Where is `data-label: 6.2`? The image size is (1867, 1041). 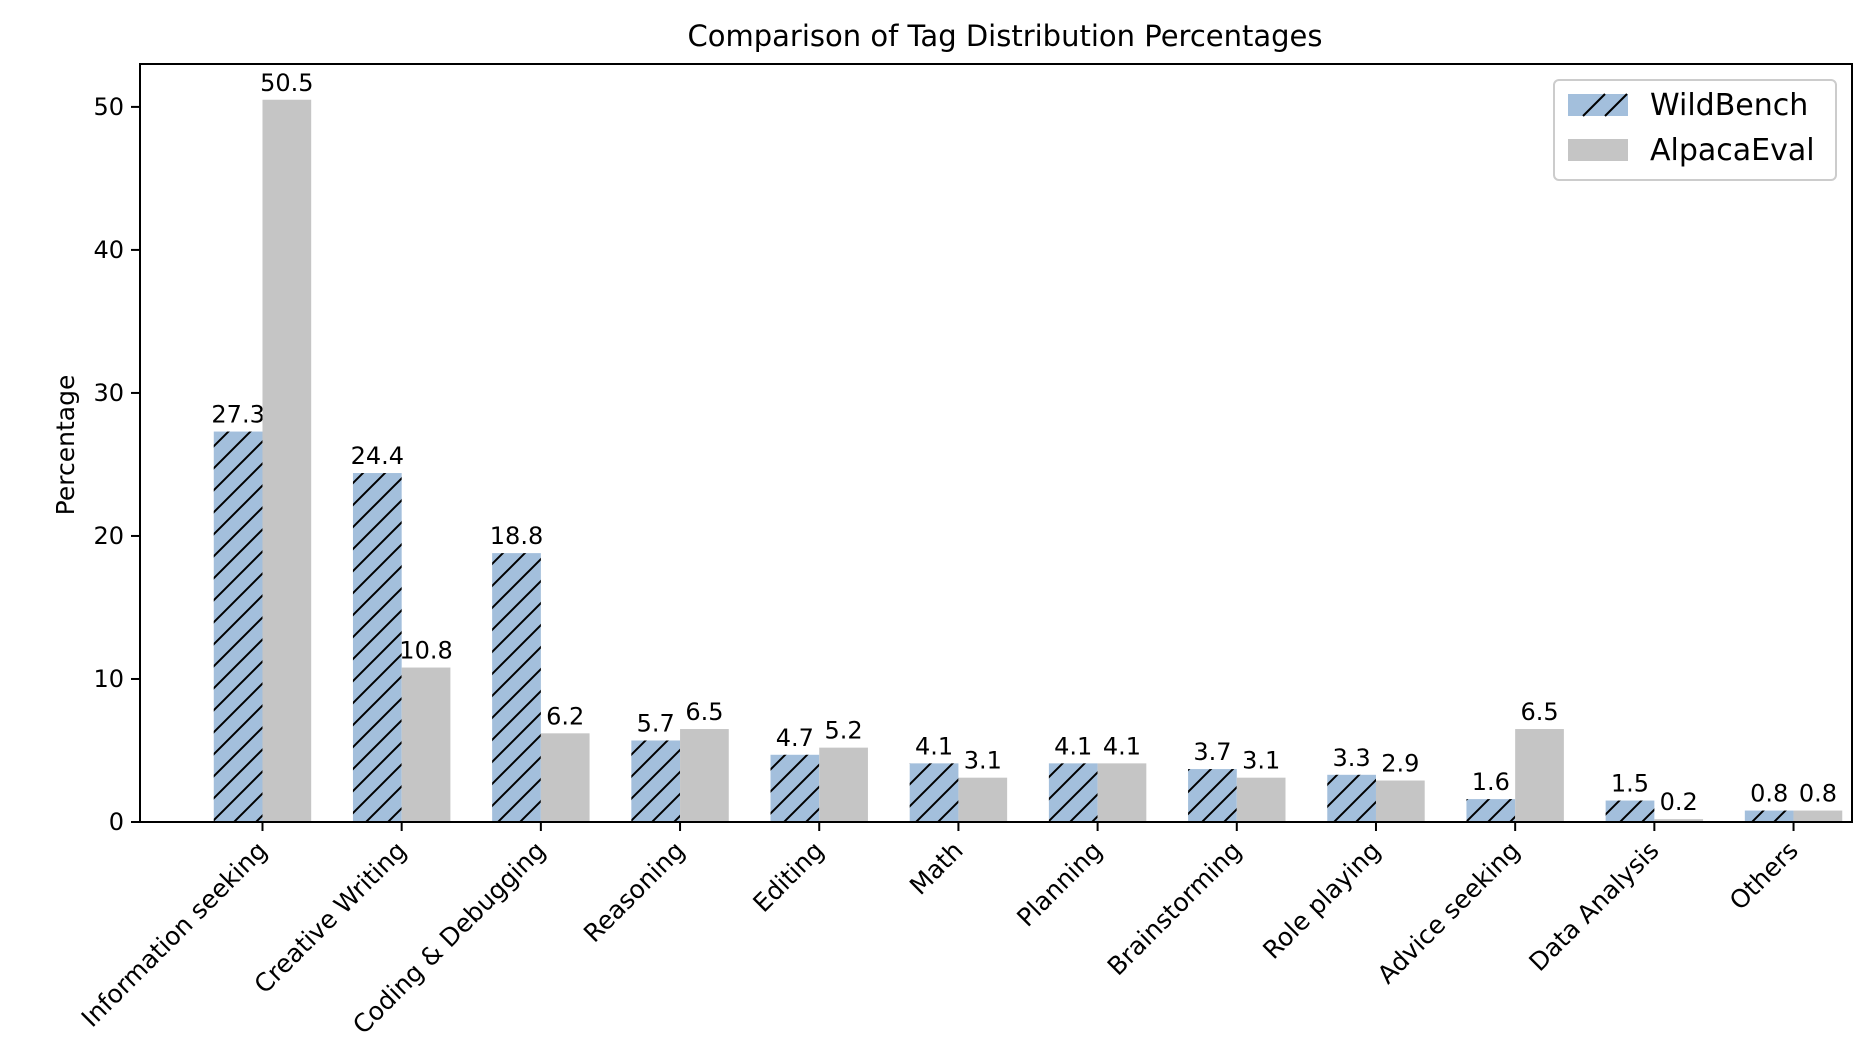 data-label: 6.2 is located at coordinates (565, 716).